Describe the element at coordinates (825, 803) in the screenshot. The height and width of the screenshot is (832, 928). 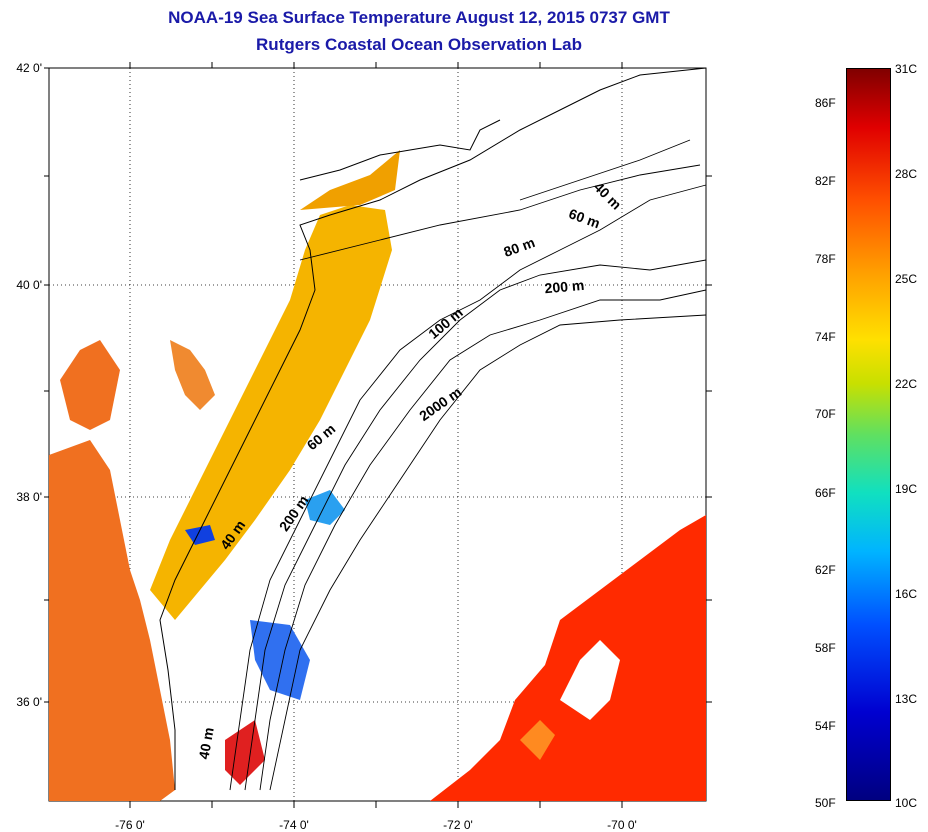
I see `colorbar-f-label: 50F` at that location.